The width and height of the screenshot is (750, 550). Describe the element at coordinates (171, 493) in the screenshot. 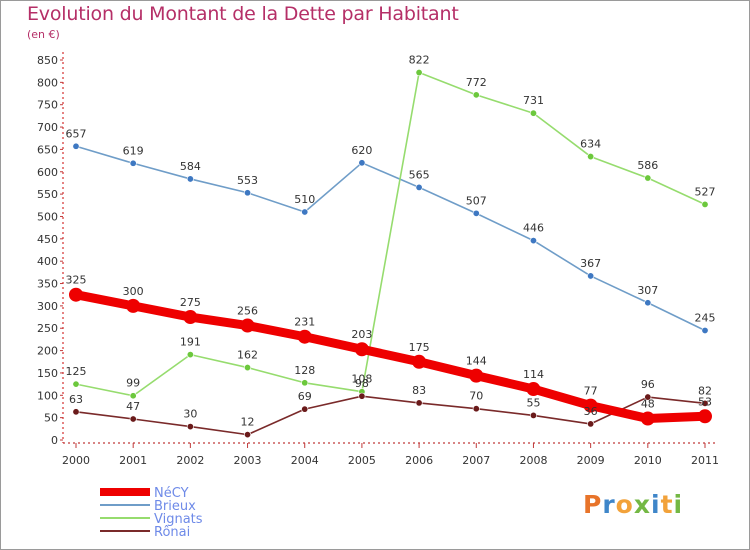

I see `legend-label: NéCY` at that location.